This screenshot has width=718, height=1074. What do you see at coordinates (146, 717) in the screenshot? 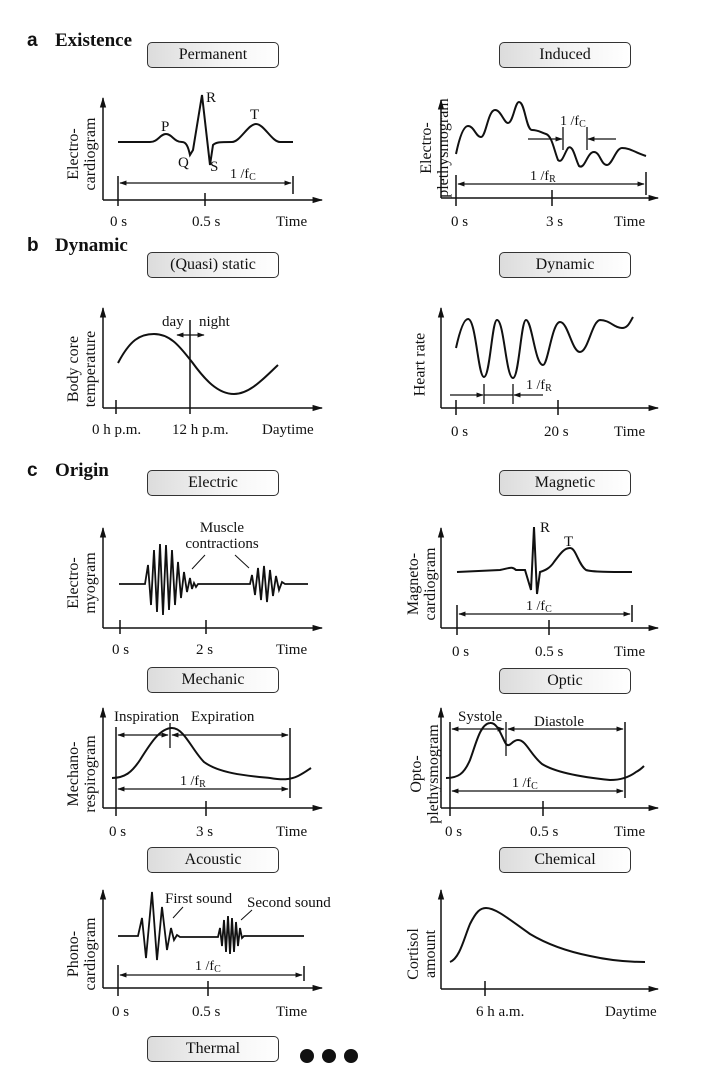
I see `svg-text: Inspiration` at bounding box center [146, 717].